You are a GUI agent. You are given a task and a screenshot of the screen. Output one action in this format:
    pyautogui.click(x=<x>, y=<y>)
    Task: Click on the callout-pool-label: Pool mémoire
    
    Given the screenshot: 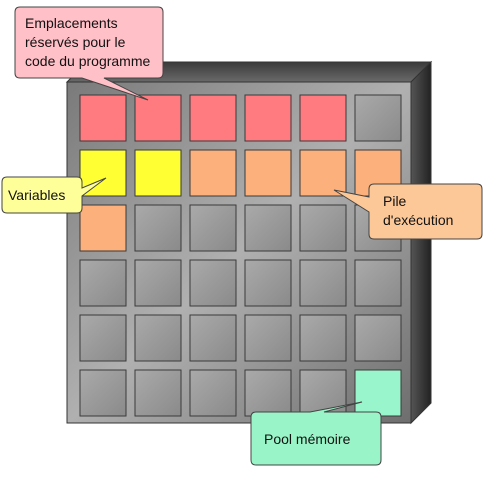 What is the action you would take?
    pyautogui.click(x=307, y=439)
    